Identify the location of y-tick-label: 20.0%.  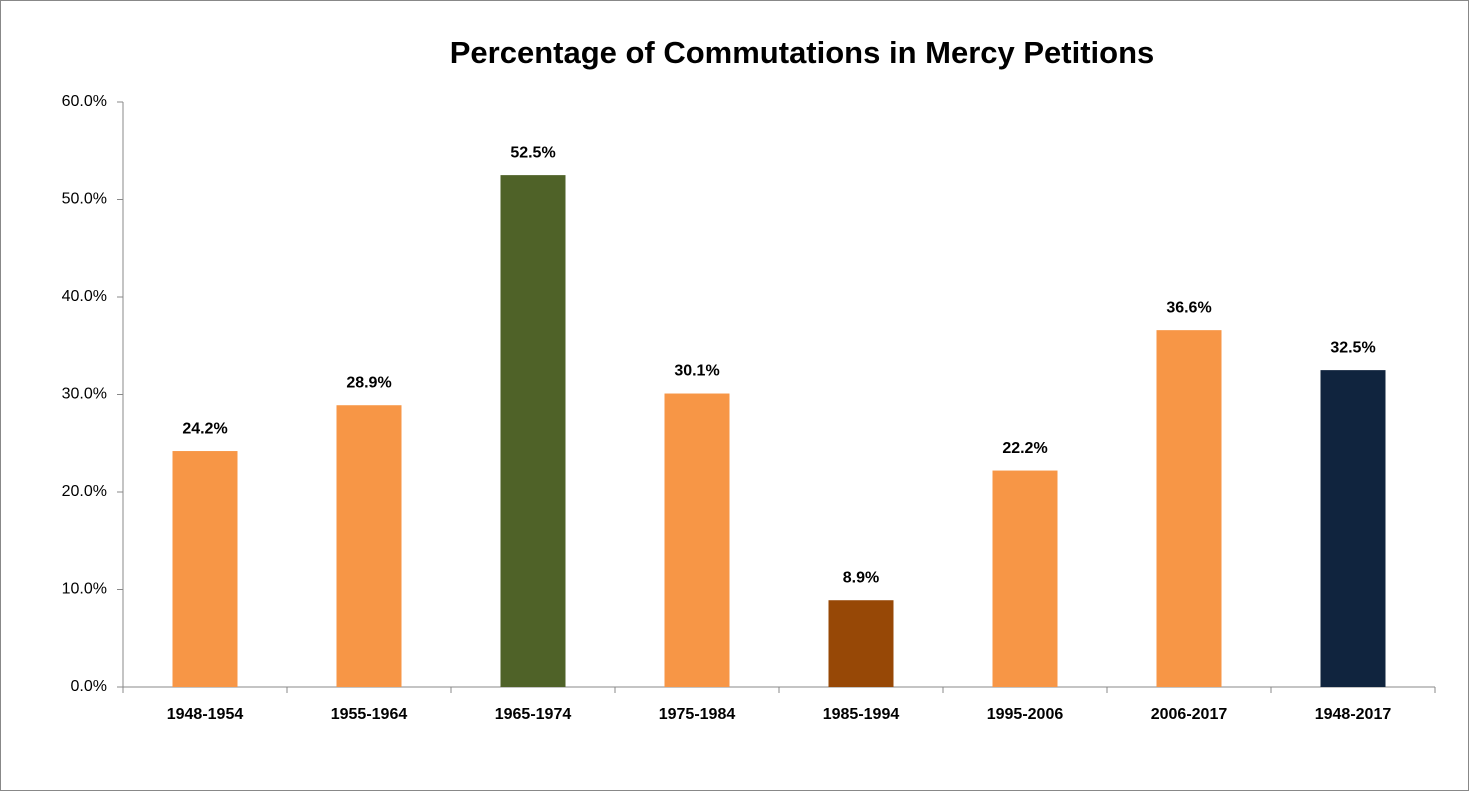
(84, 491).